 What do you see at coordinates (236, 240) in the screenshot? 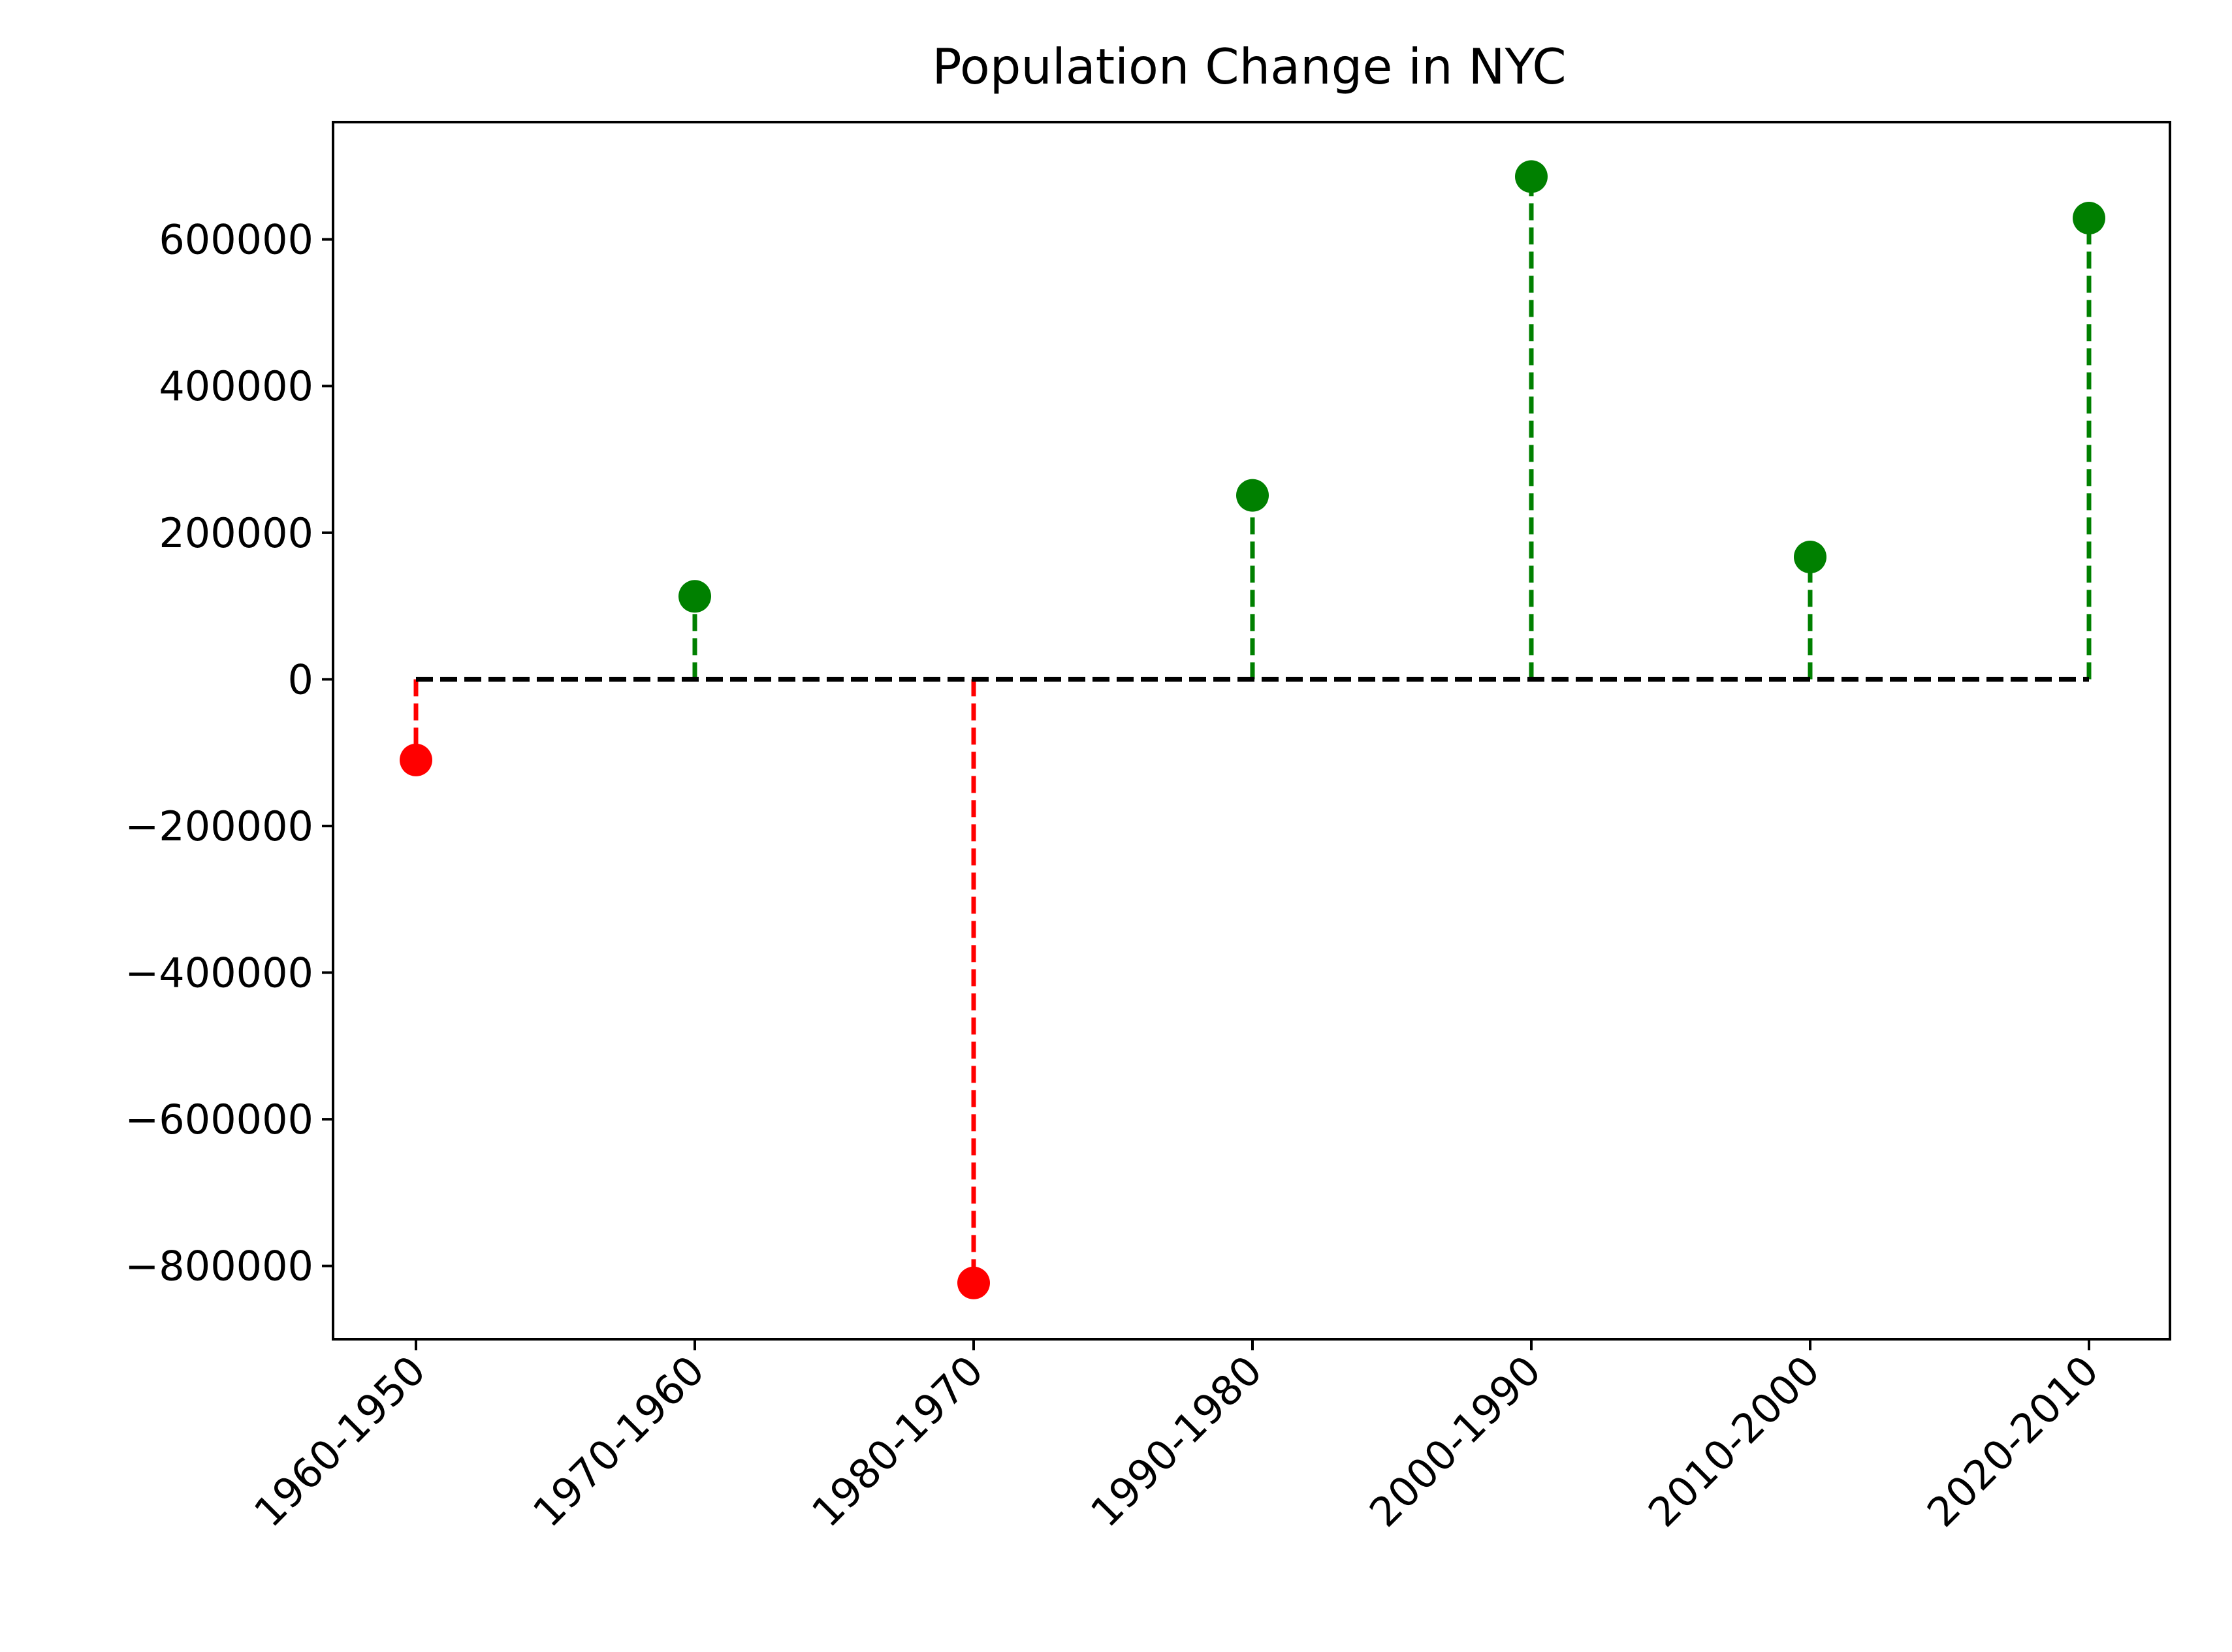
I see `y-tick-label: 600000` at bounding box center [236, 240].